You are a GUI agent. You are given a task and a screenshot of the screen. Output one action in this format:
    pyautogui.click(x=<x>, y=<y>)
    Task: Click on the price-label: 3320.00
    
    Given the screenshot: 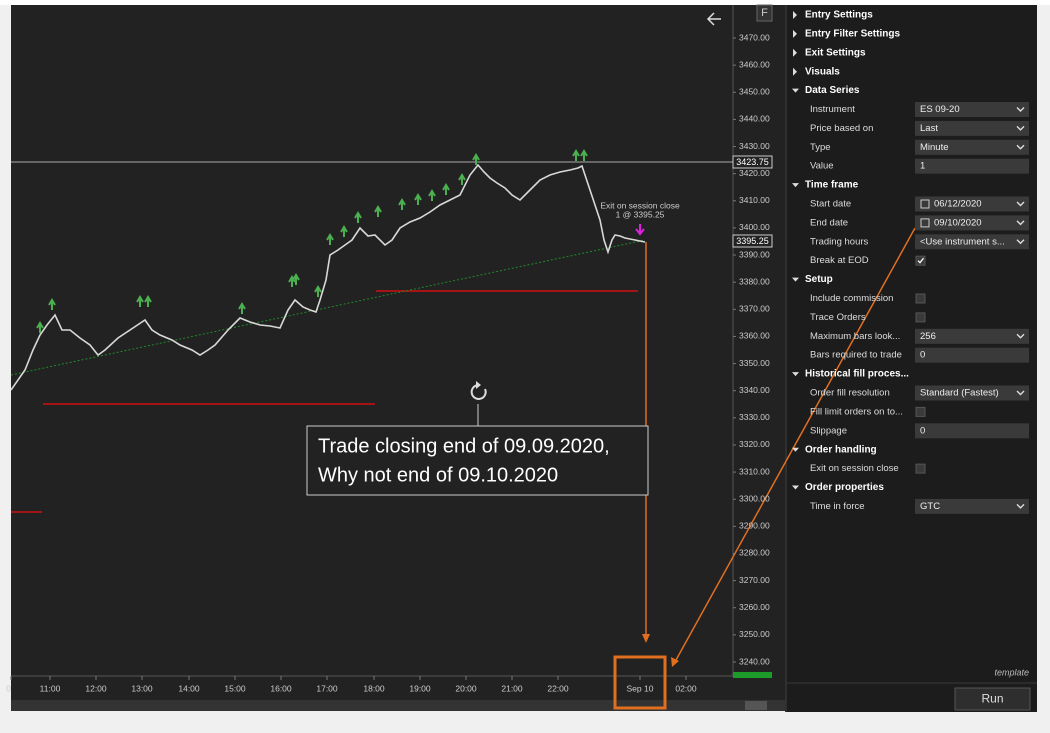 What is the action you would take?
    pyautogui.click(x=754, y=444)
    